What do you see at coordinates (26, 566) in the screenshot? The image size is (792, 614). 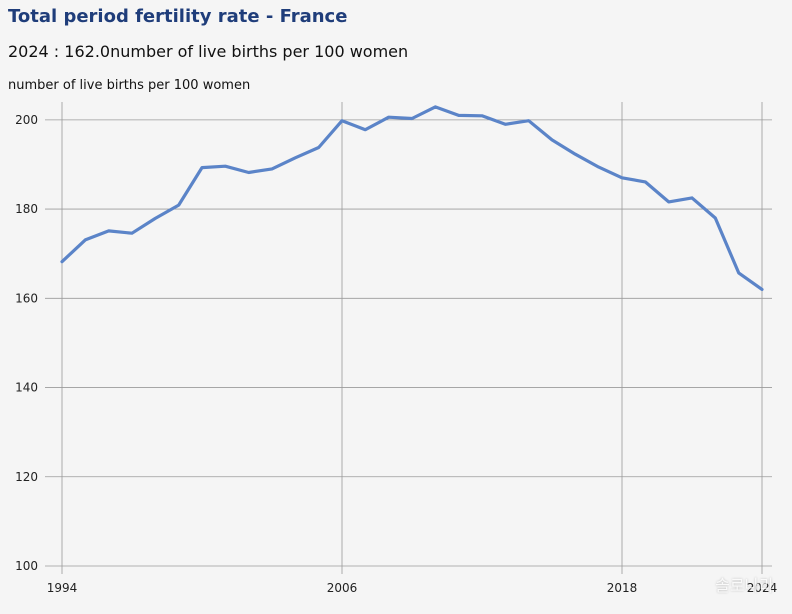 I see `y-tick-label-100: 100` at bounding box center [26, 566].